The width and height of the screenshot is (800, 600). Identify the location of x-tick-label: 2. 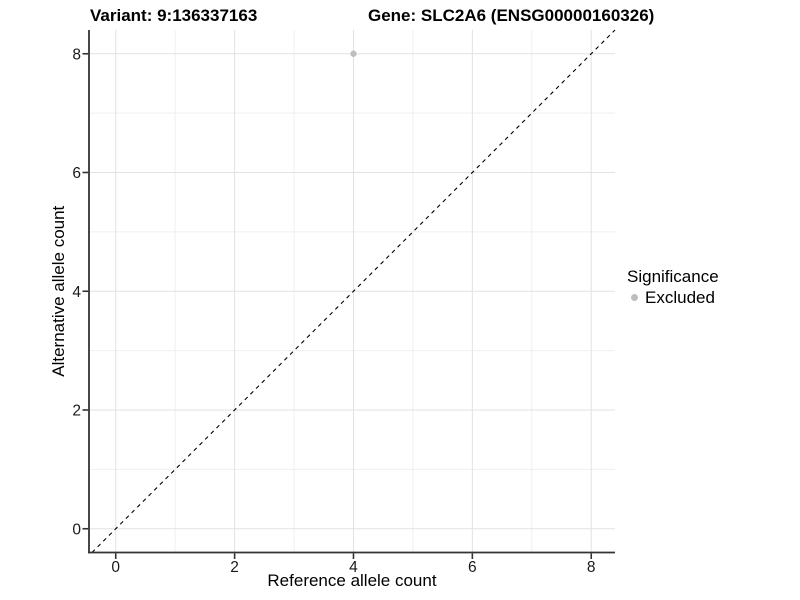
(234, 567).